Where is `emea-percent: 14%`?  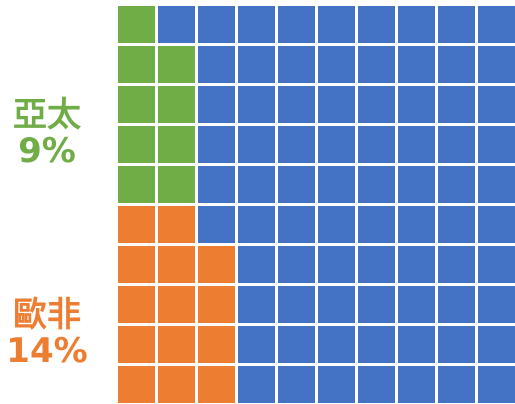
emea-percent: 14% is located at coordinates (47, 350).